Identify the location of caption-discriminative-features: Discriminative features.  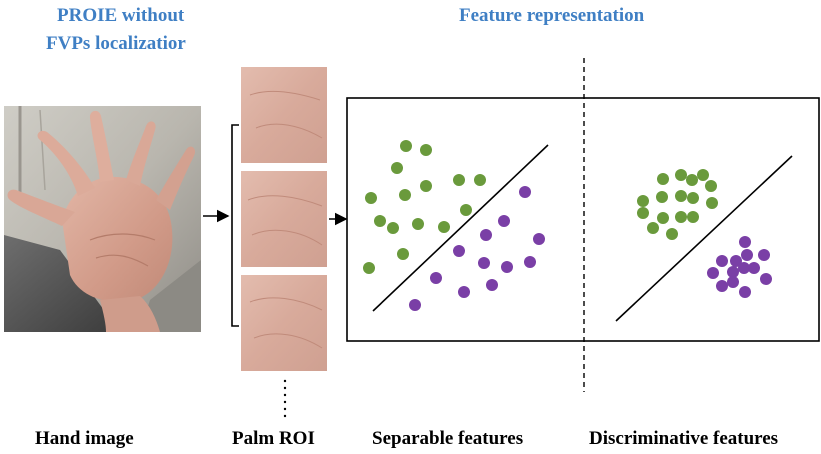
(684, 438).